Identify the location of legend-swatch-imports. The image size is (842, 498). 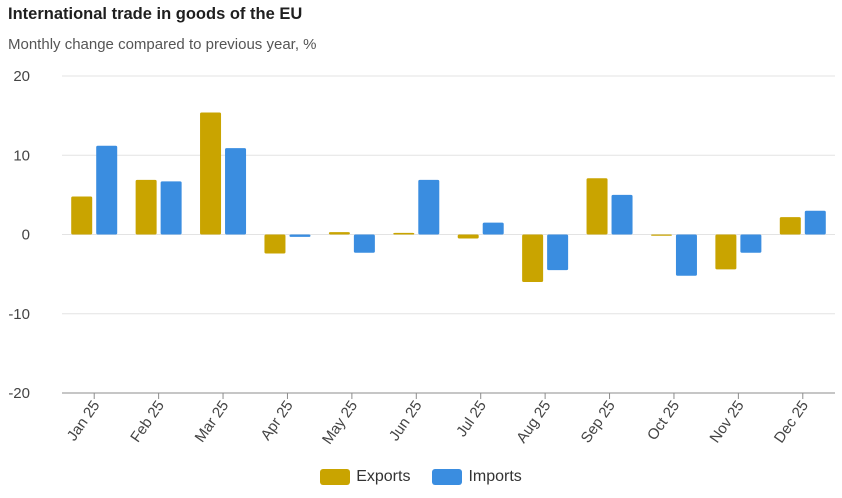
(447, 477).